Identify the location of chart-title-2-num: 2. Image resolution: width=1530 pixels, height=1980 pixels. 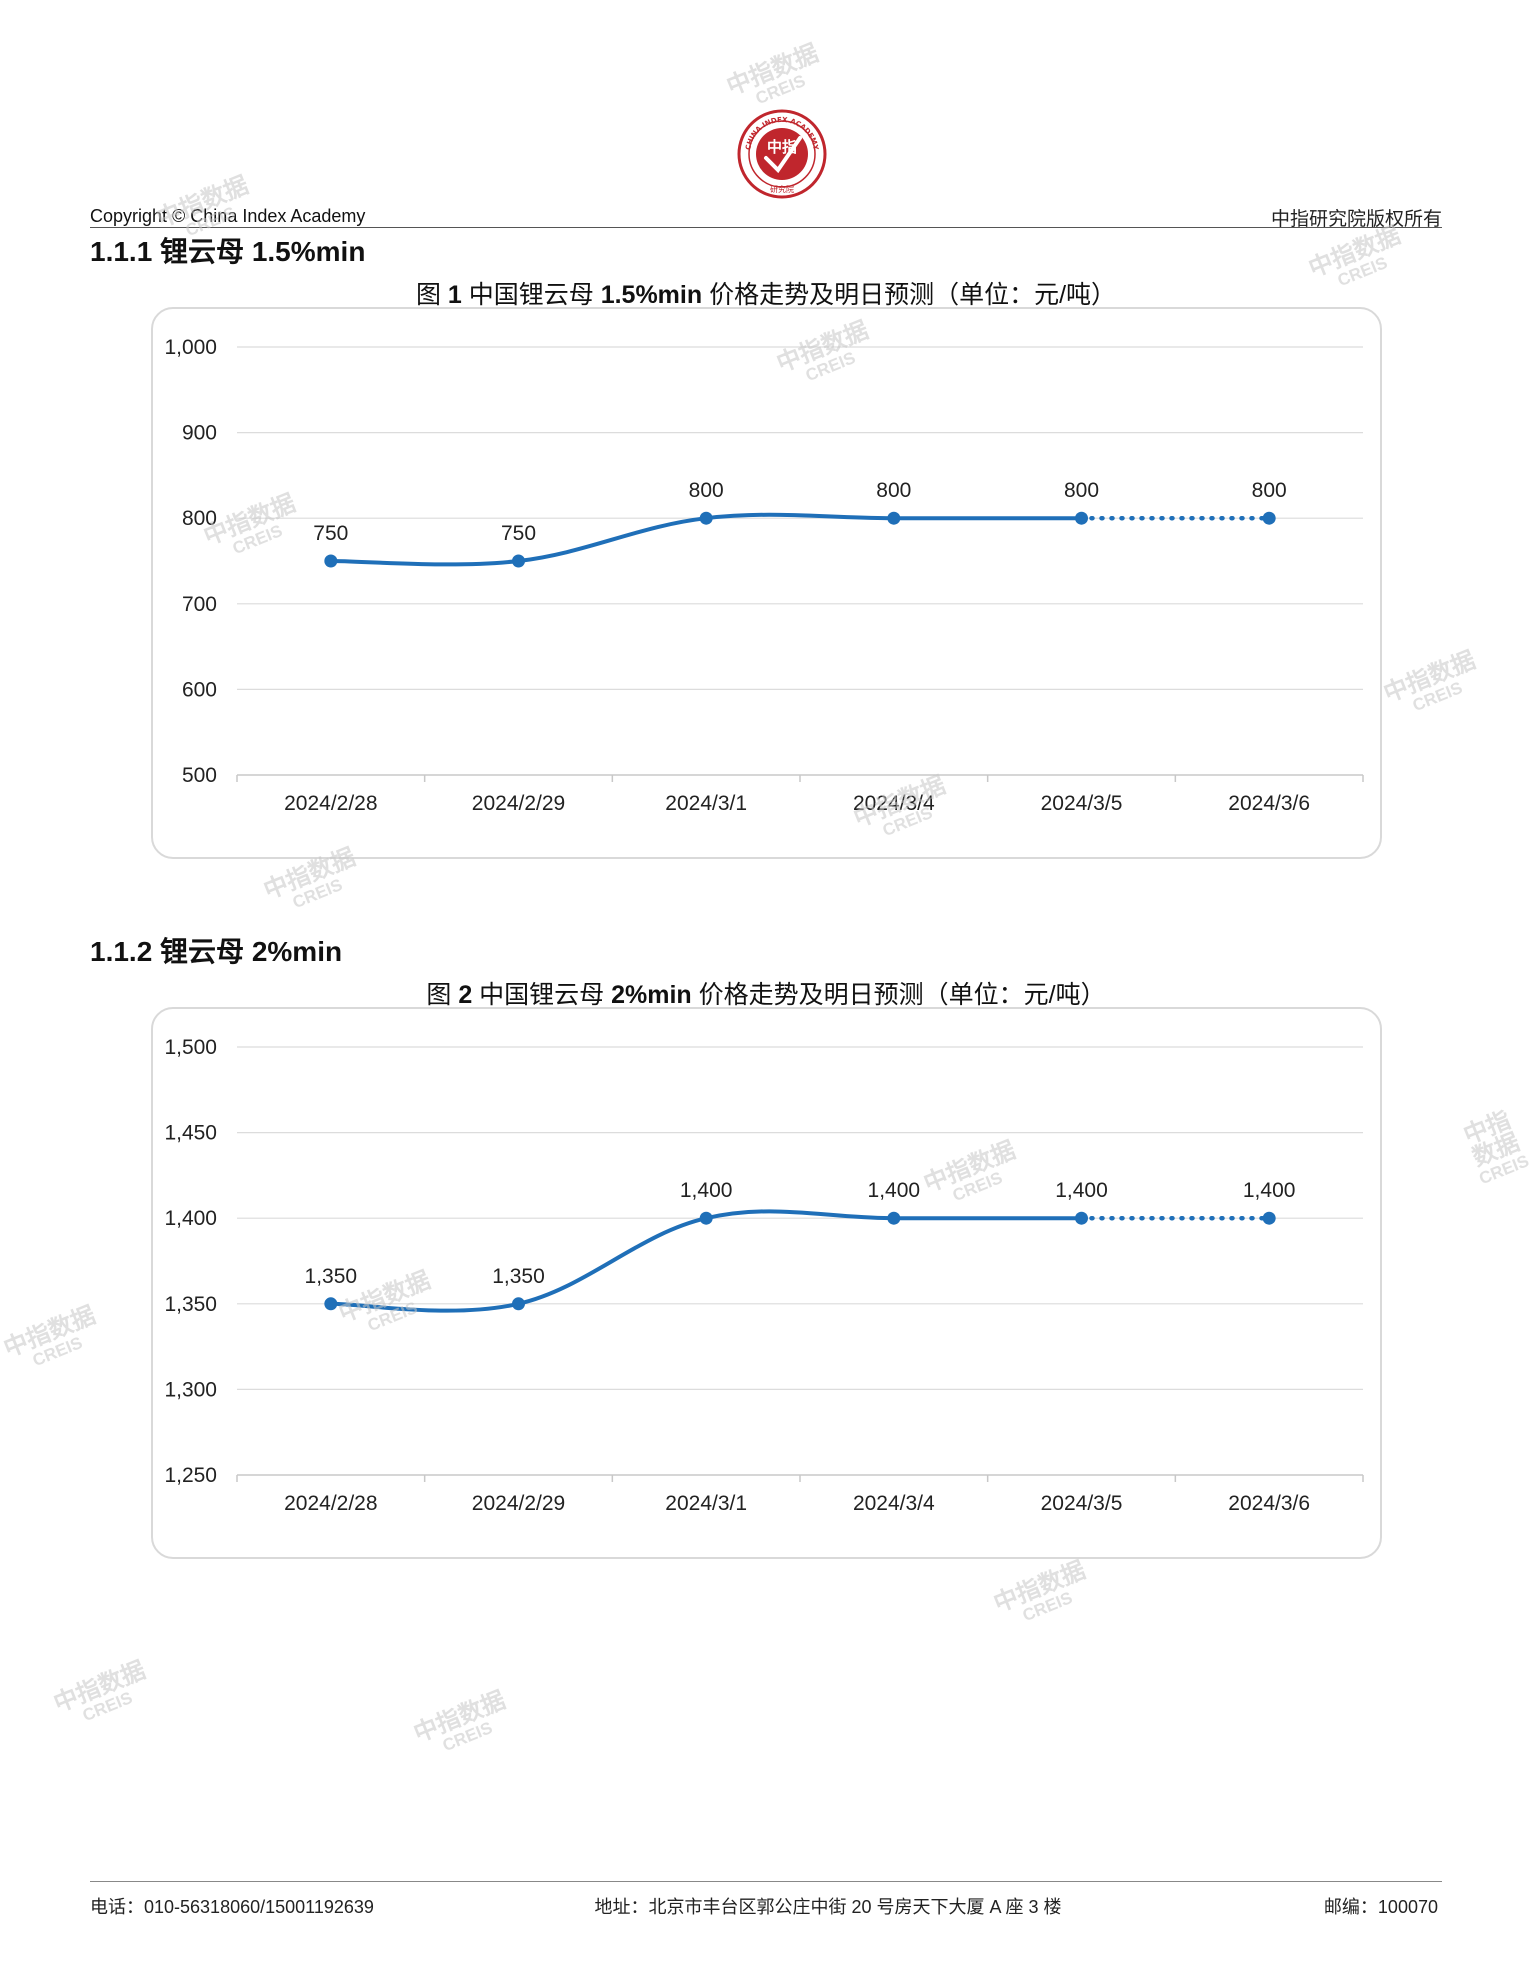
(465, 995).